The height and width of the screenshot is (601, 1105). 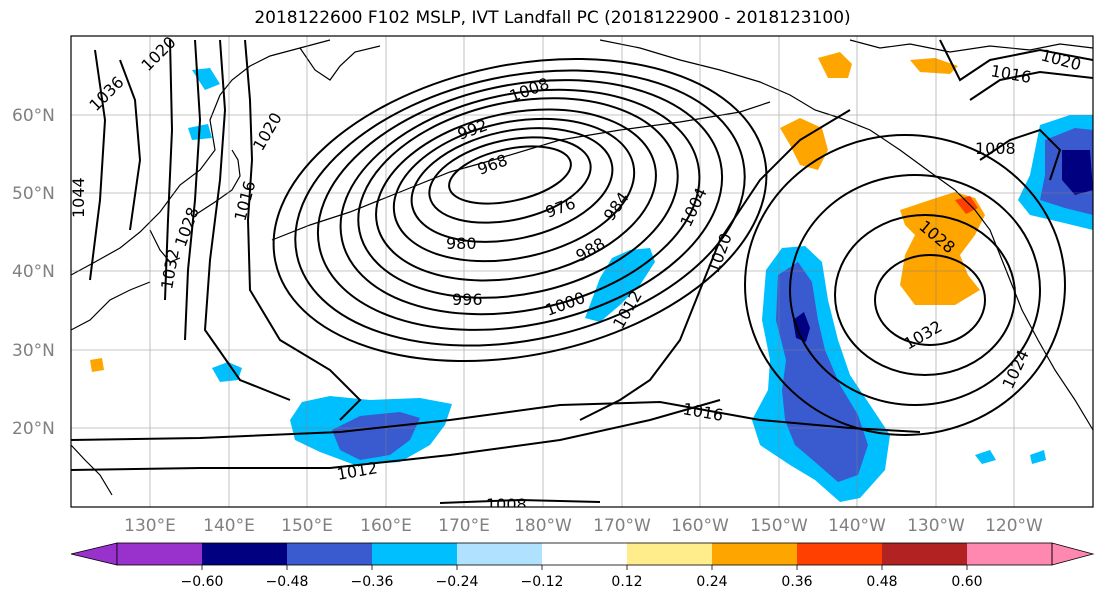 I want to click on colorbar-swatch-sky-blue, so click(x=414, y=554).